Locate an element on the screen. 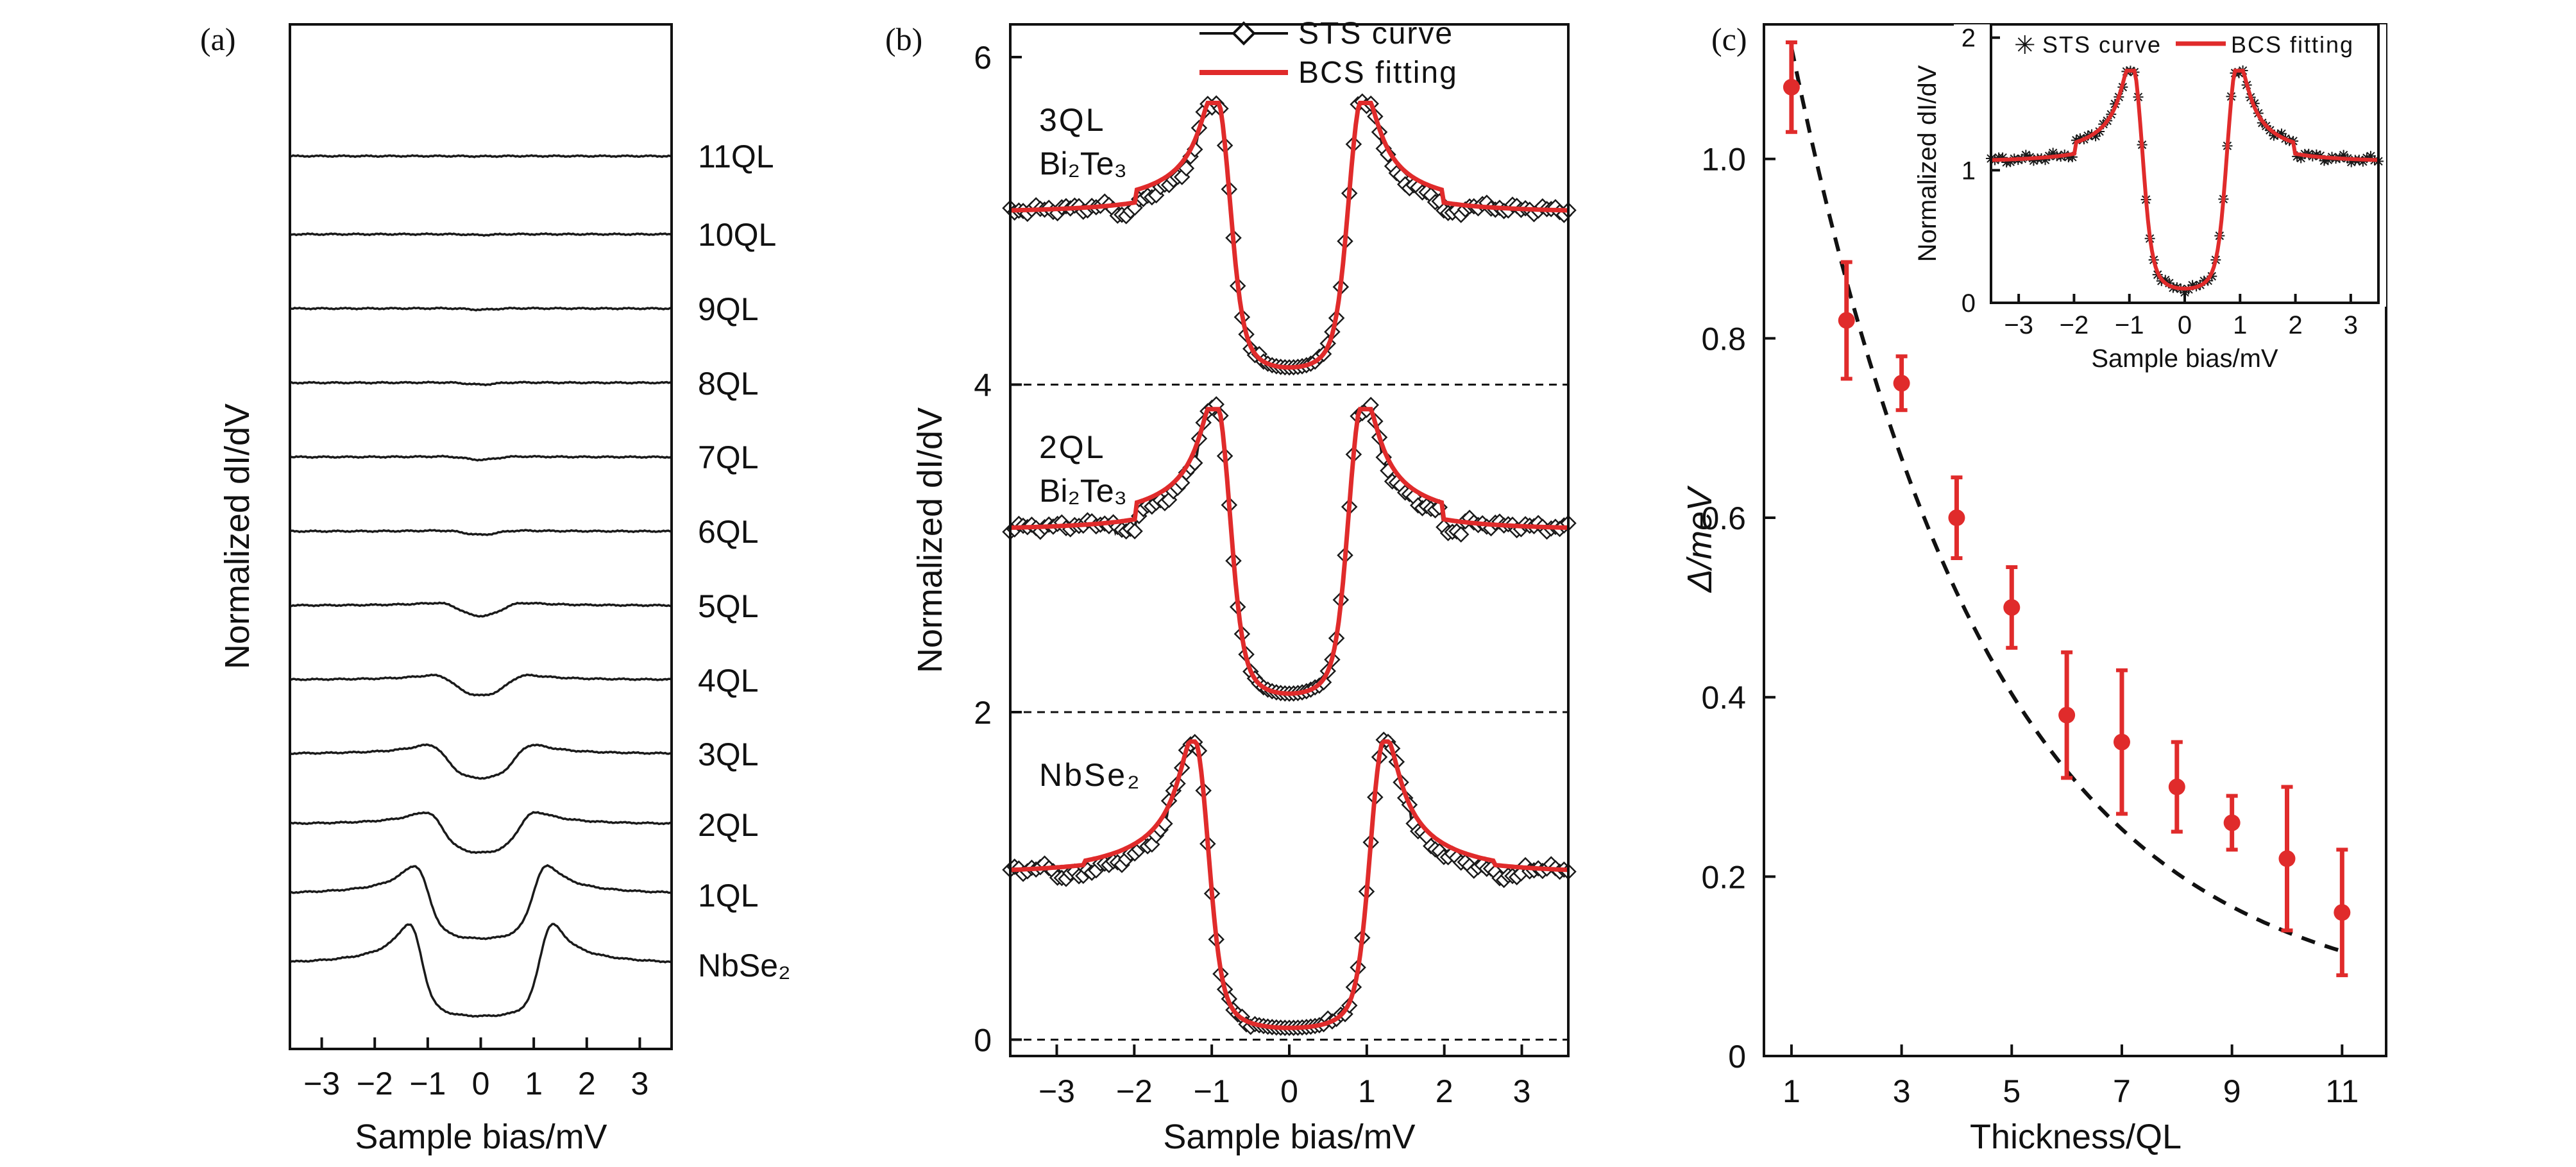  panel-a-xtick-label-5: 2 is located at coordinates (587, 1084).